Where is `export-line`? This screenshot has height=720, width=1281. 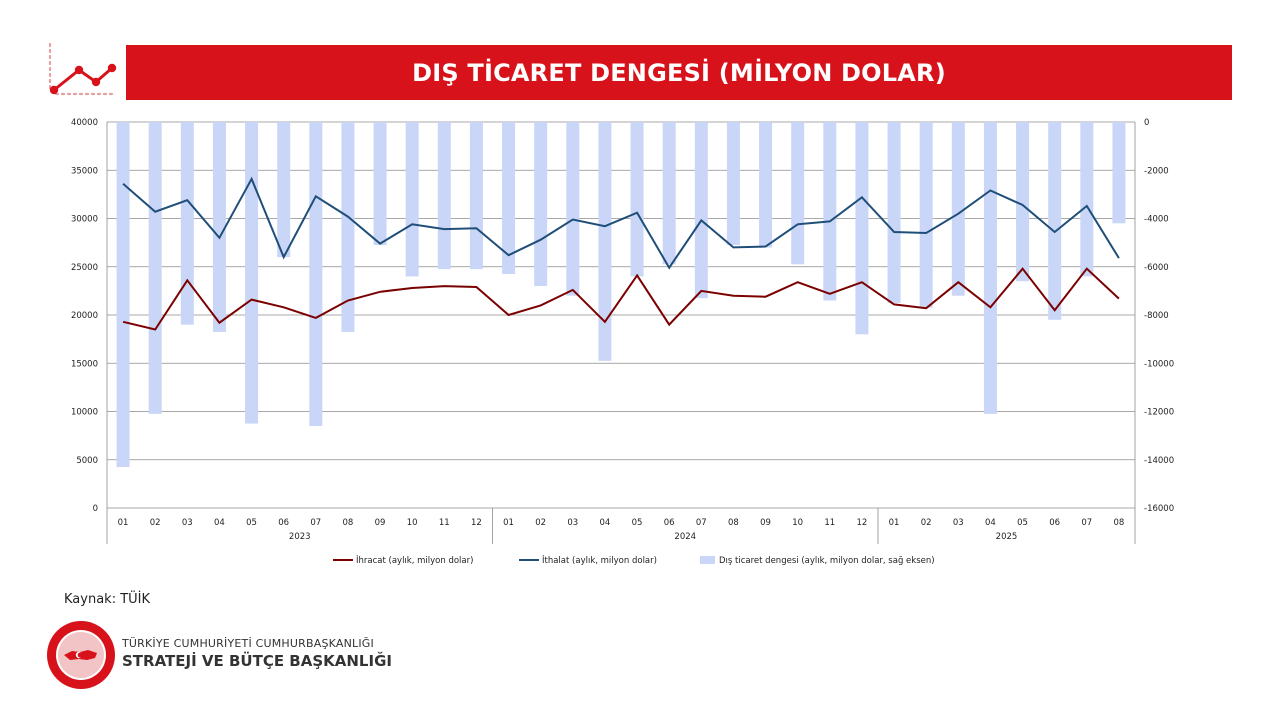 export-line is located at coordinates (621, 299).